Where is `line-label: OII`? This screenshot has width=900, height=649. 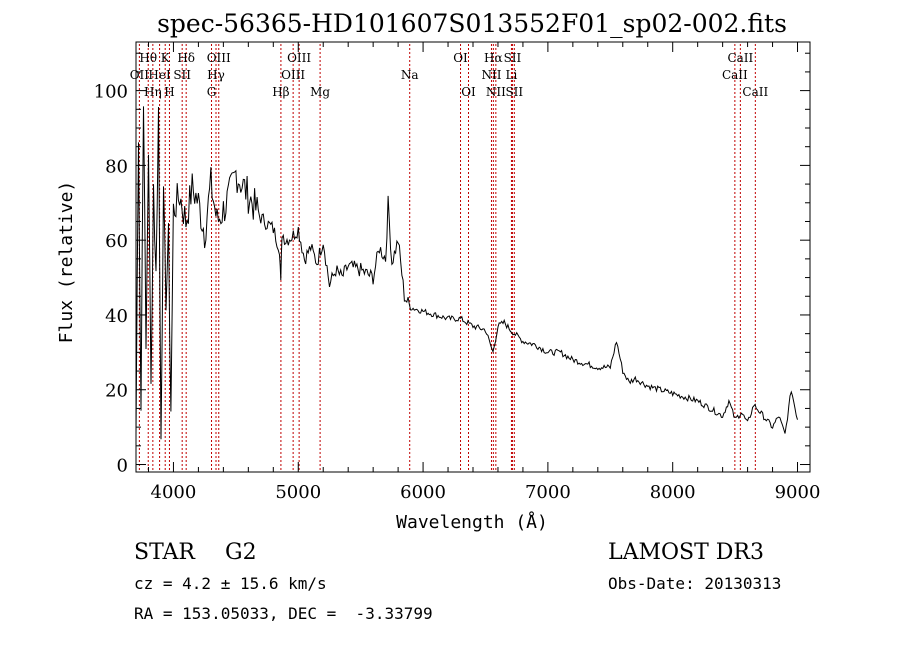
line-label: OII is located at coordinates (140, 75).